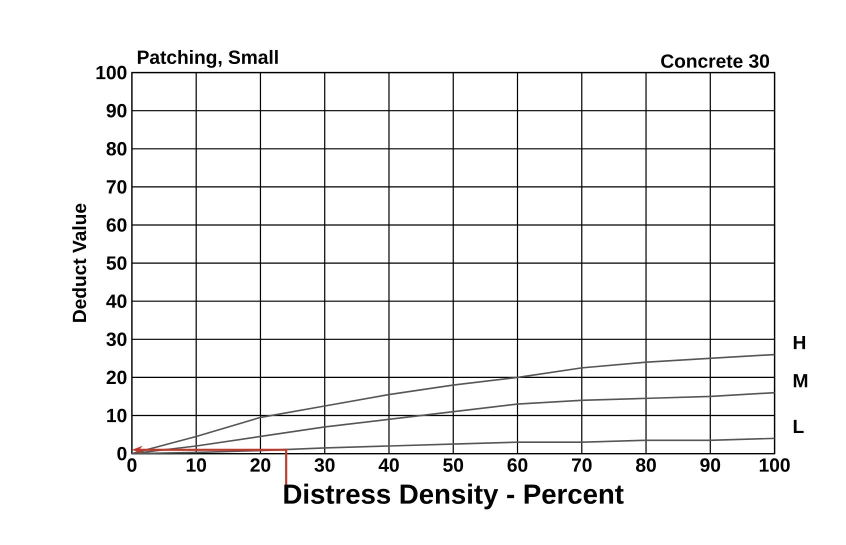 This screenshot has height=545, width=846. I want to click on y-tick-label: 0, so click(121, 453).